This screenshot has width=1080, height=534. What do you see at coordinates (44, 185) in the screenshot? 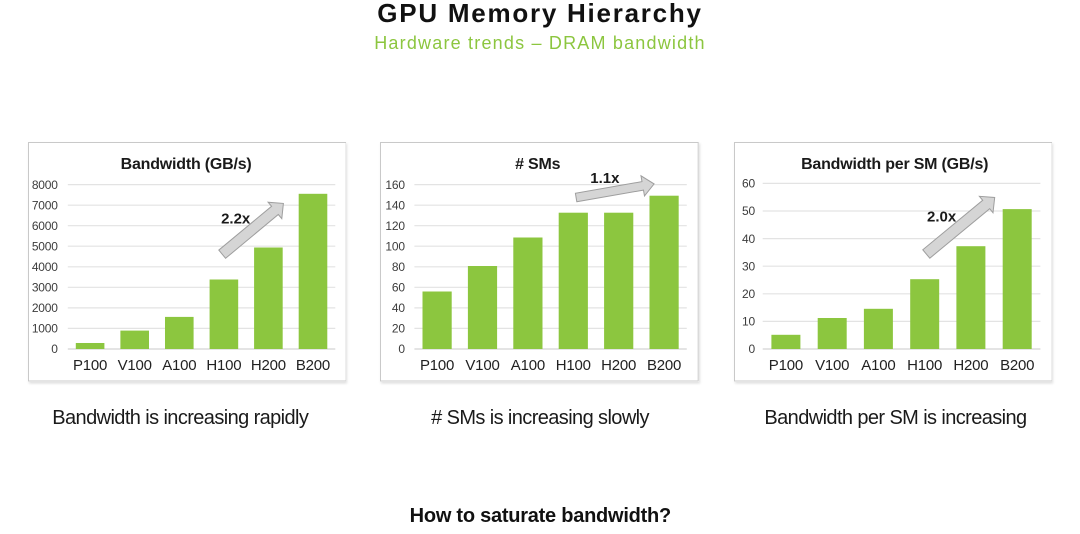
I see `svg-text: 8000` at bounding box center [44, 185].